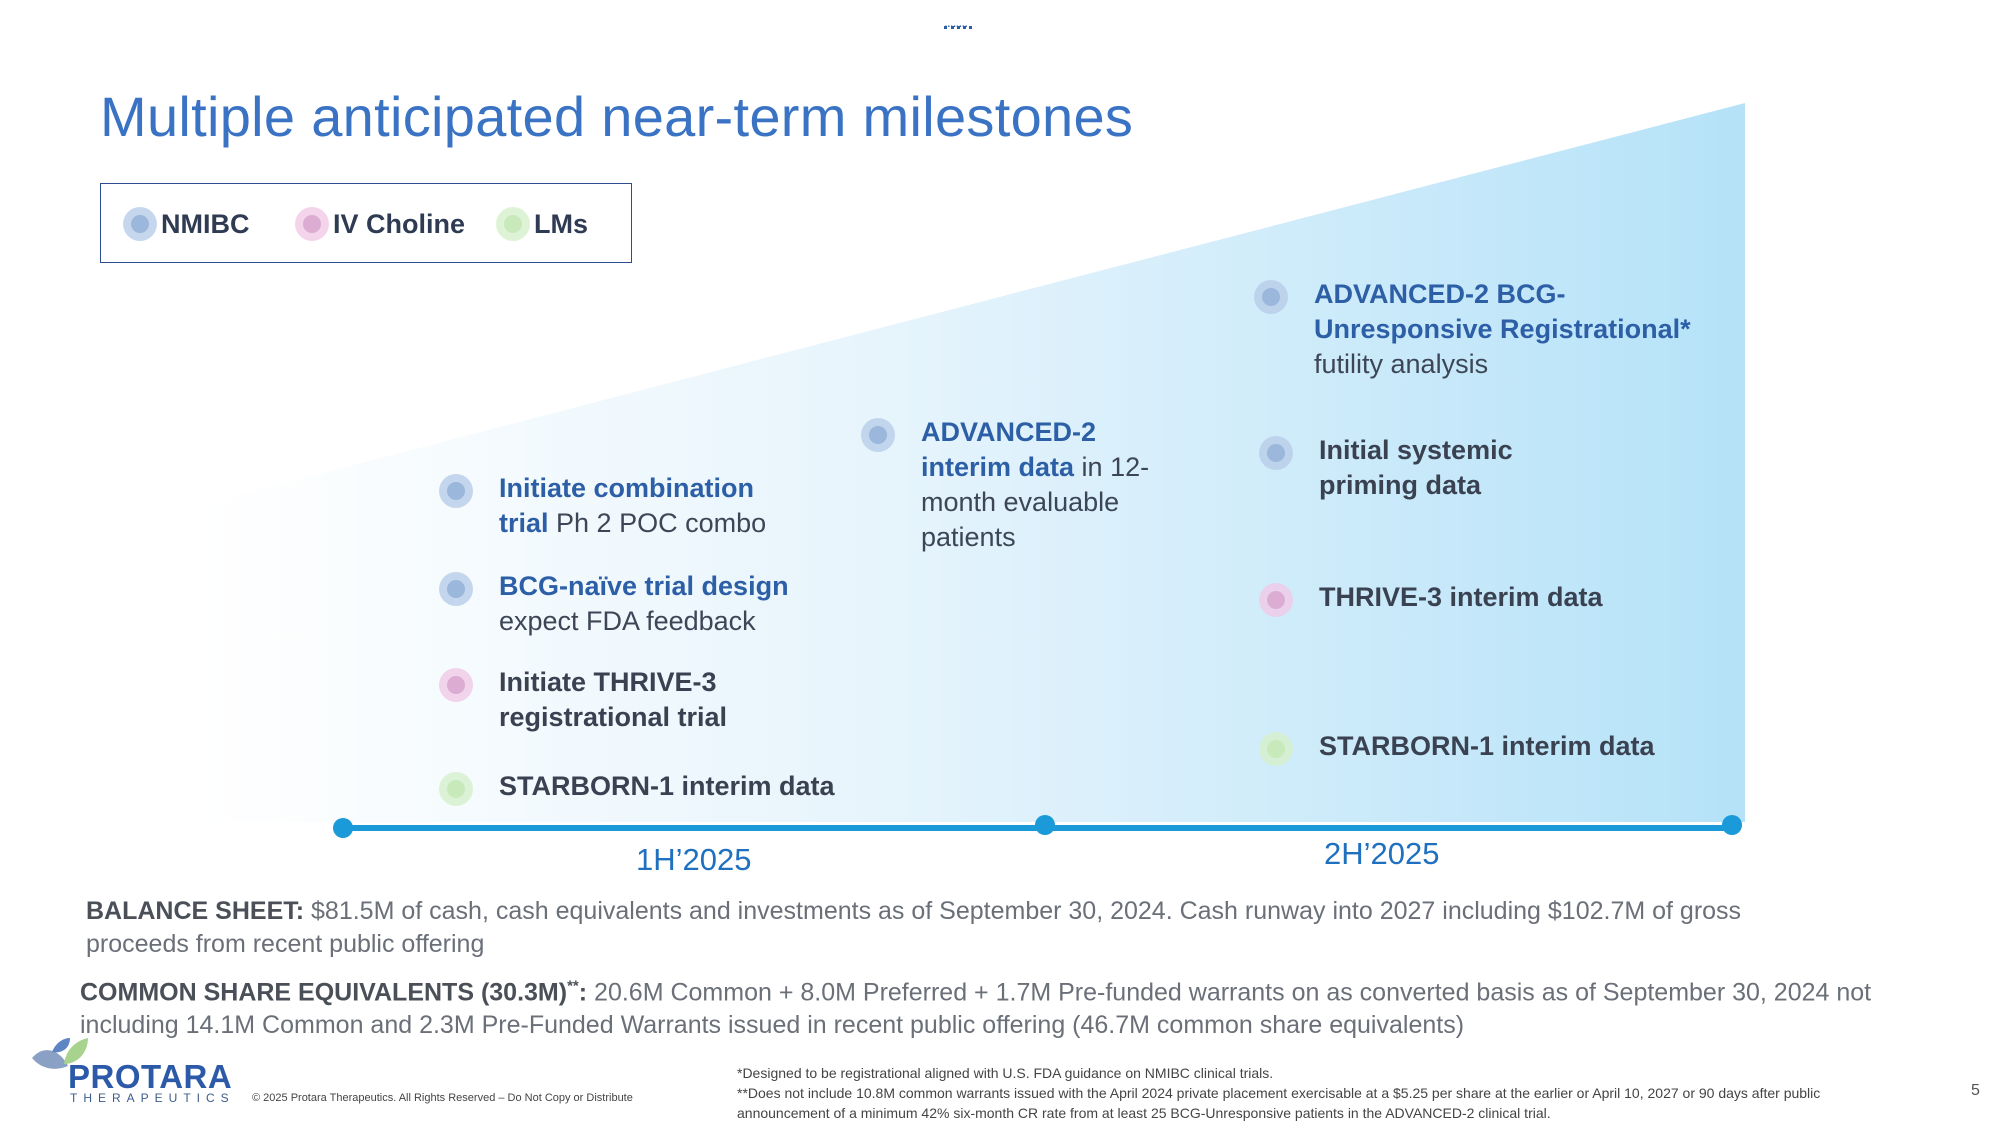 This screenshot has height=1125, width=2000. What do you see at coordinates (1461, 597) in the screenshot?
I see `milestone-text: THRIVE-3 interim data` at bounding box center [1461, 597].